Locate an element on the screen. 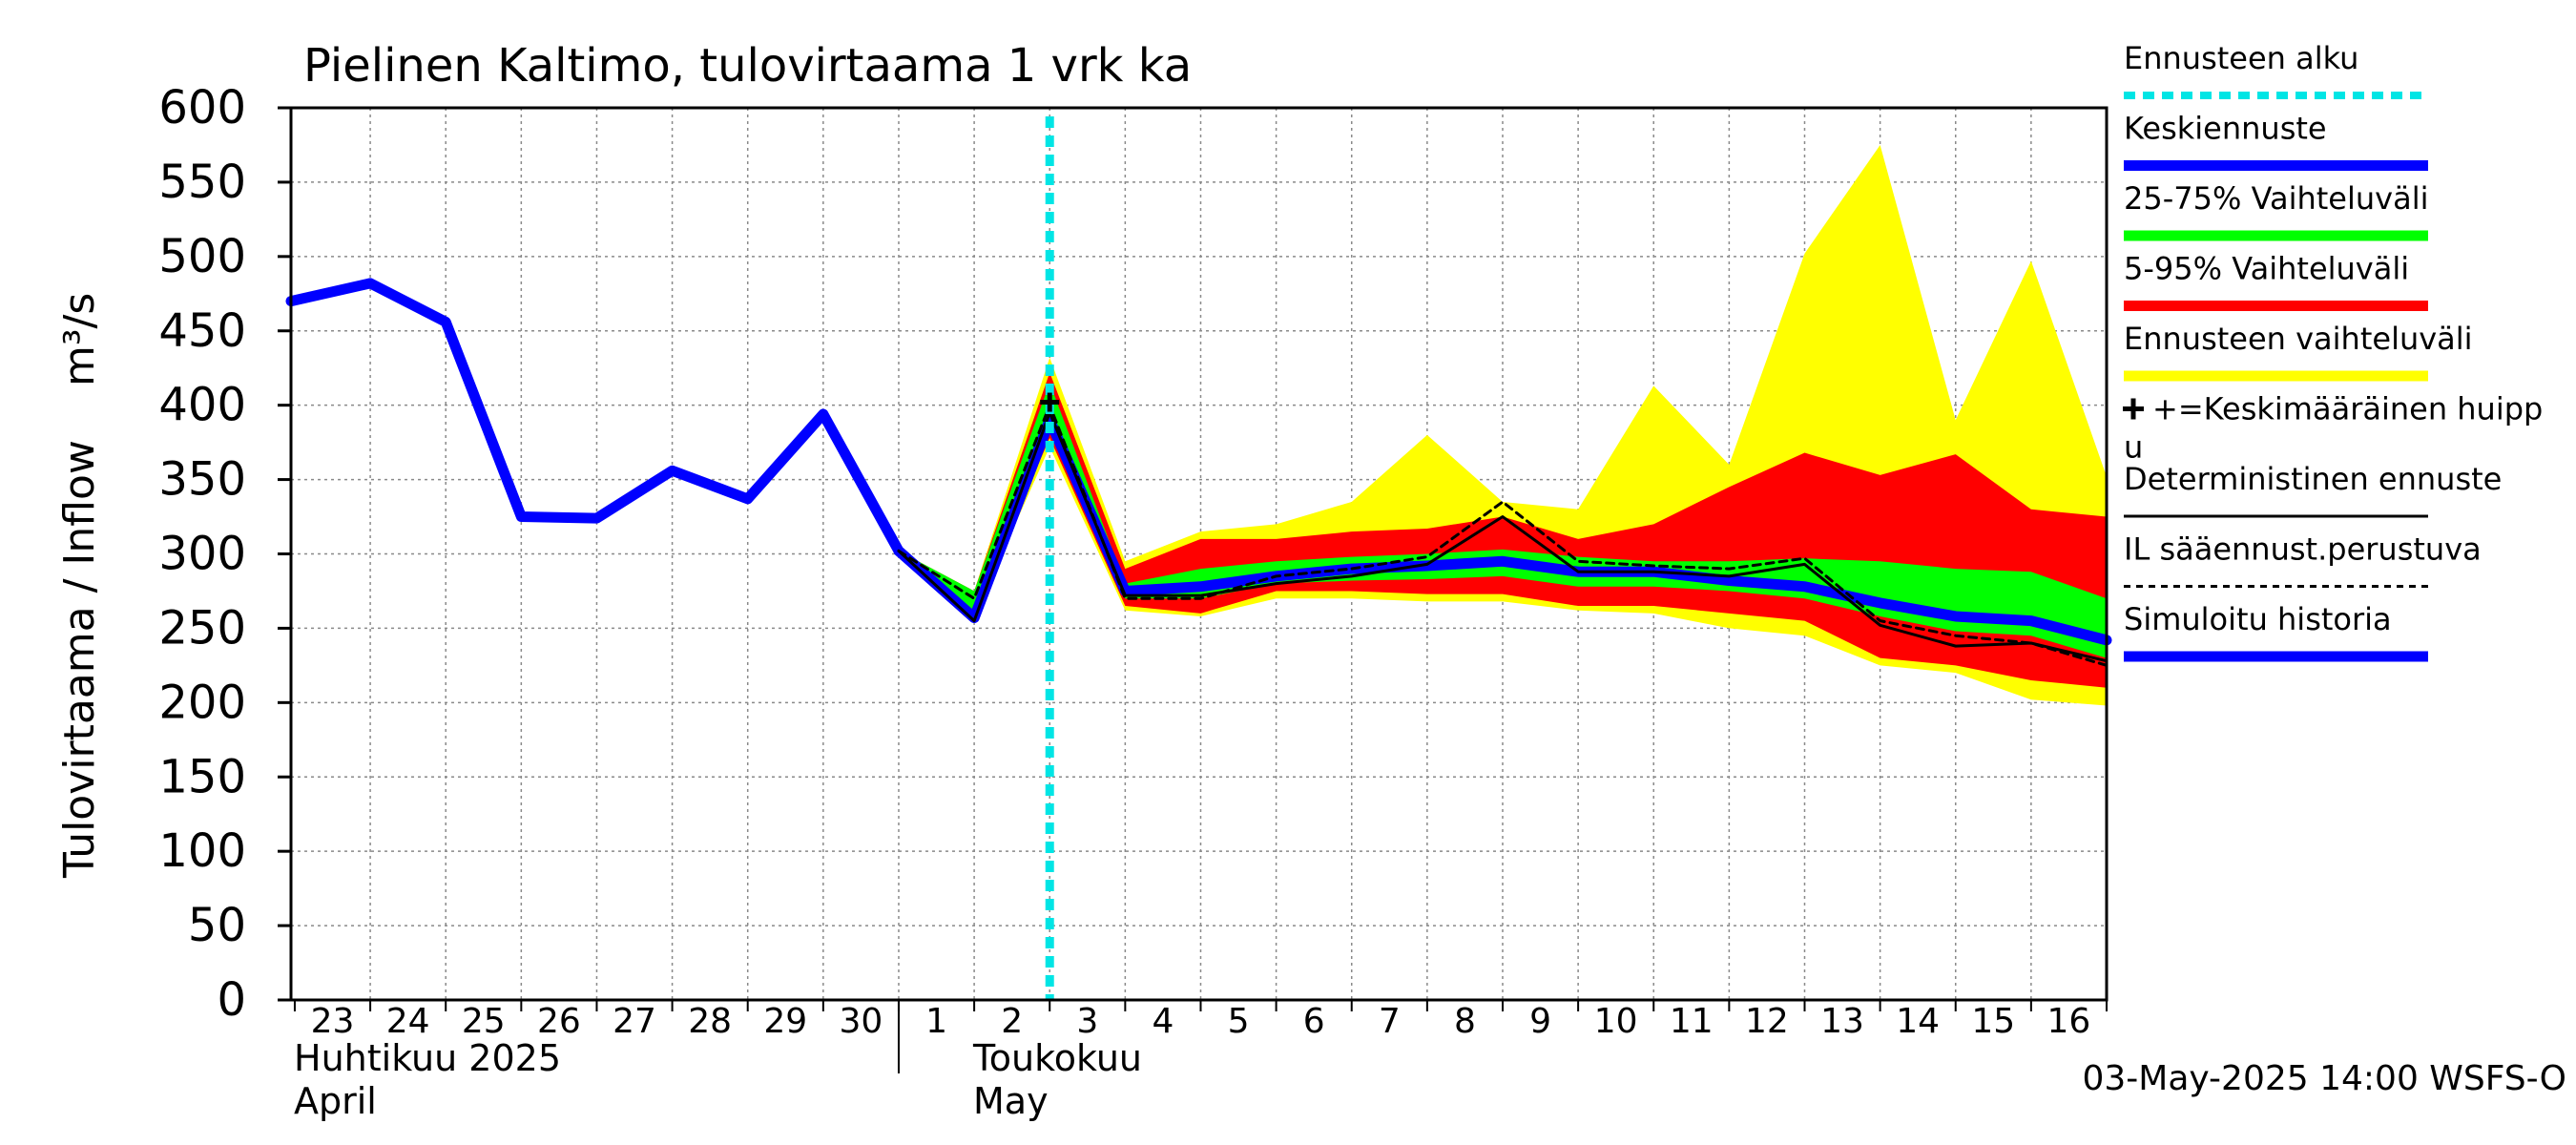 The image size is (2576, 1145). x-tick-label-8: 1 is located at coordinates (936, 1022).